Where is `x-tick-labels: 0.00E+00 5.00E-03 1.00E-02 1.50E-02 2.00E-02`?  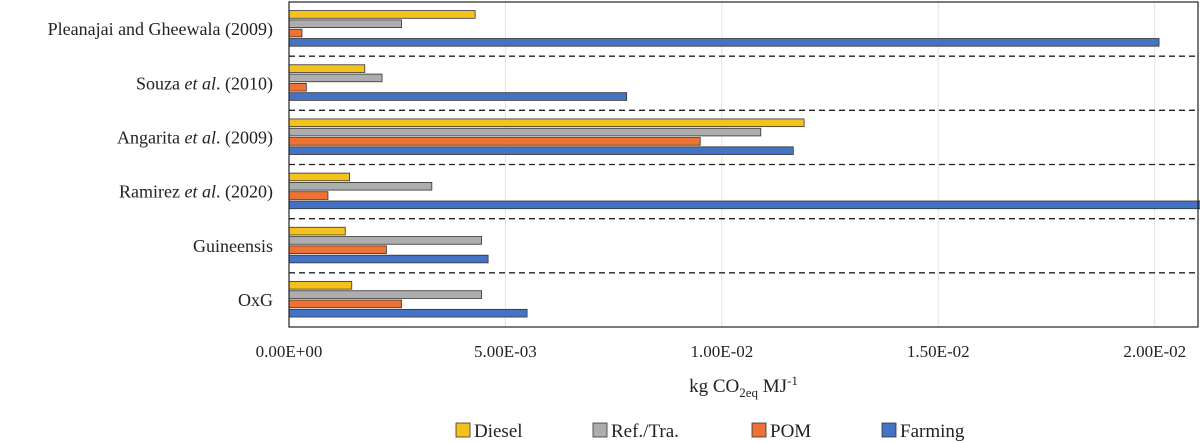 x-tick-labels: 0.00E+00 5.00E-03 1.00E-02 1.50E-02 2.00E-02 is located at coordinates (721, 351).